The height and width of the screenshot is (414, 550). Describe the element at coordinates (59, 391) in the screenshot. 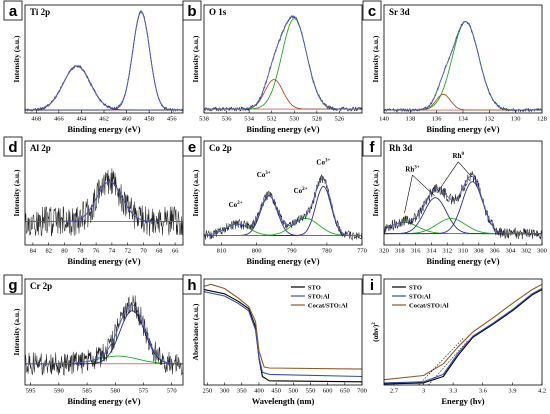

I see `x-tick-label: 590` at that location.